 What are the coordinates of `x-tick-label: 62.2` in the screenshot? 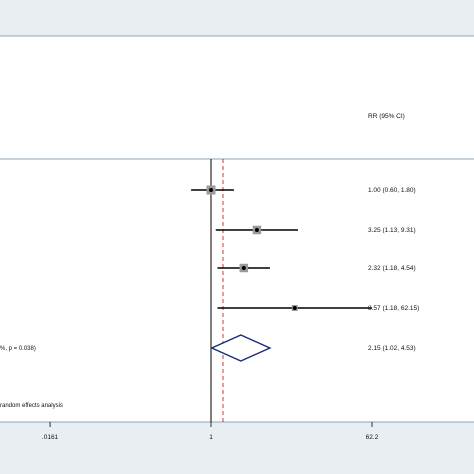 It's located at (372, 437).